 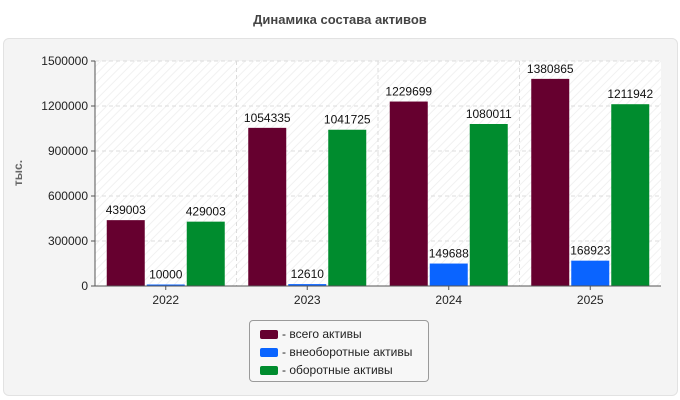 What do you see at coordinates (68, 241) in the screenshot?
I see `y-tick-label: 300000` at bounding box center [68, 241].